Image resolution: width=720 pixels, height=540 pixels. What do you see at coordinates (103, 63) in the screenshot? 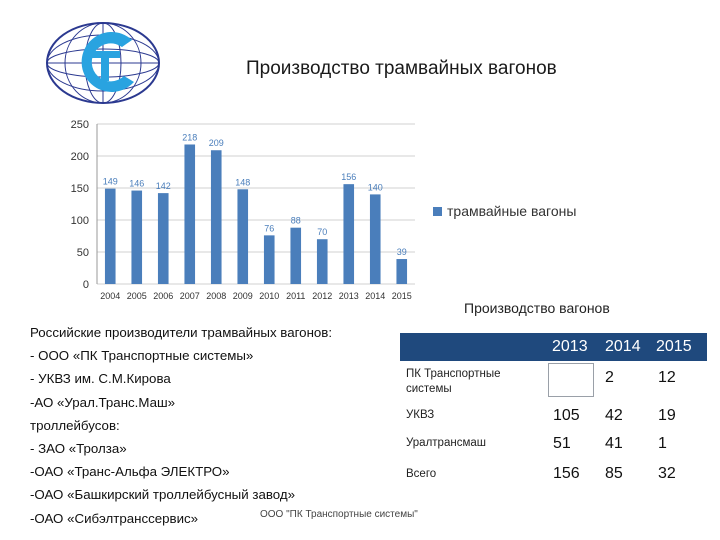
I see `company-logo` at bounding box center [103, 63].